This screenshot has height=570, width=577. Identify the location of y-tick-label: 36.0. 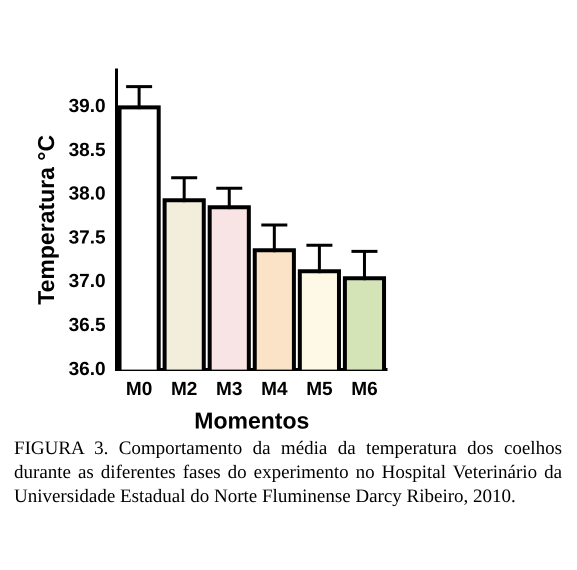
(87, 369).